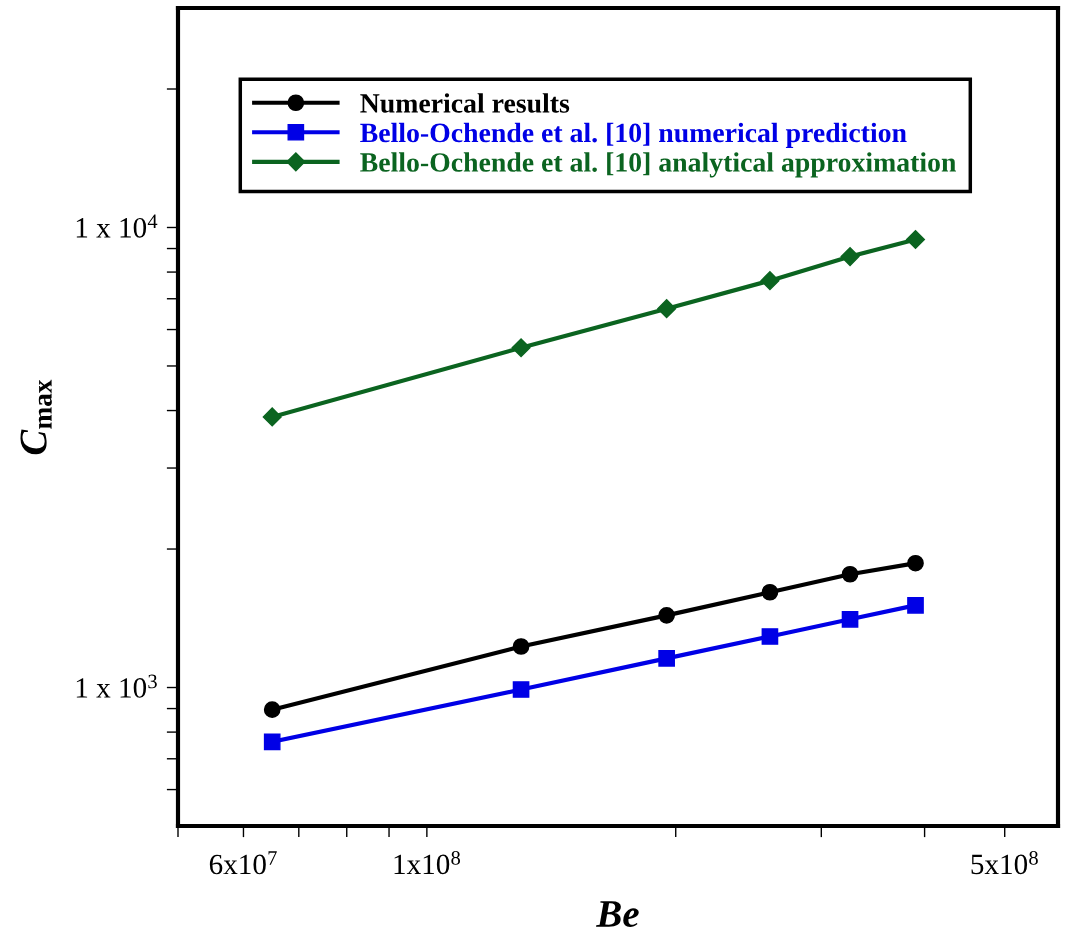 This screenshot has width=1065, height=948. I want to click on x-tick-label: 6x10$^{7}$, so click(243, 863).